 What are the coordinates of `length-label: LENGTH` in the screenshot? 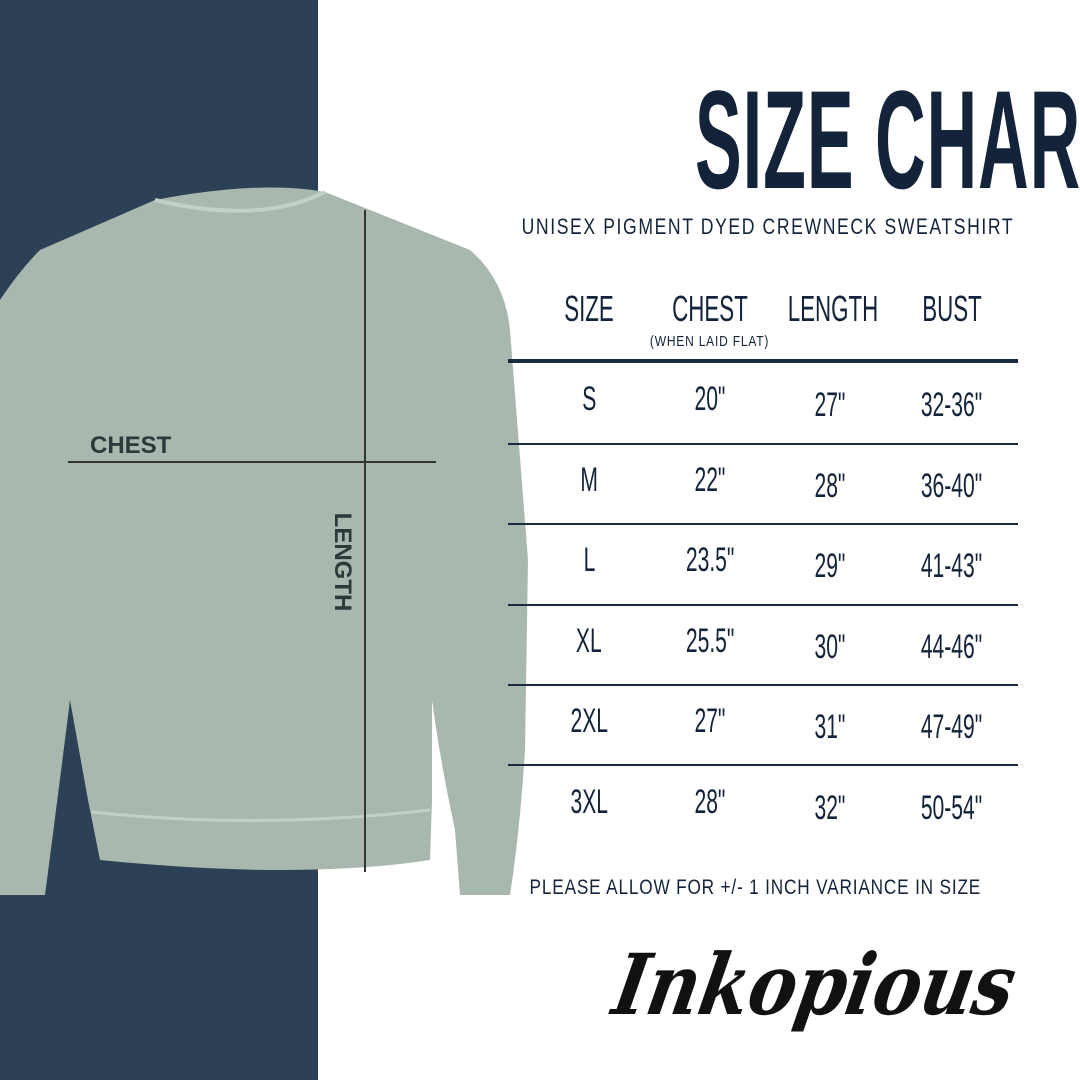 It's located at (342, 562).